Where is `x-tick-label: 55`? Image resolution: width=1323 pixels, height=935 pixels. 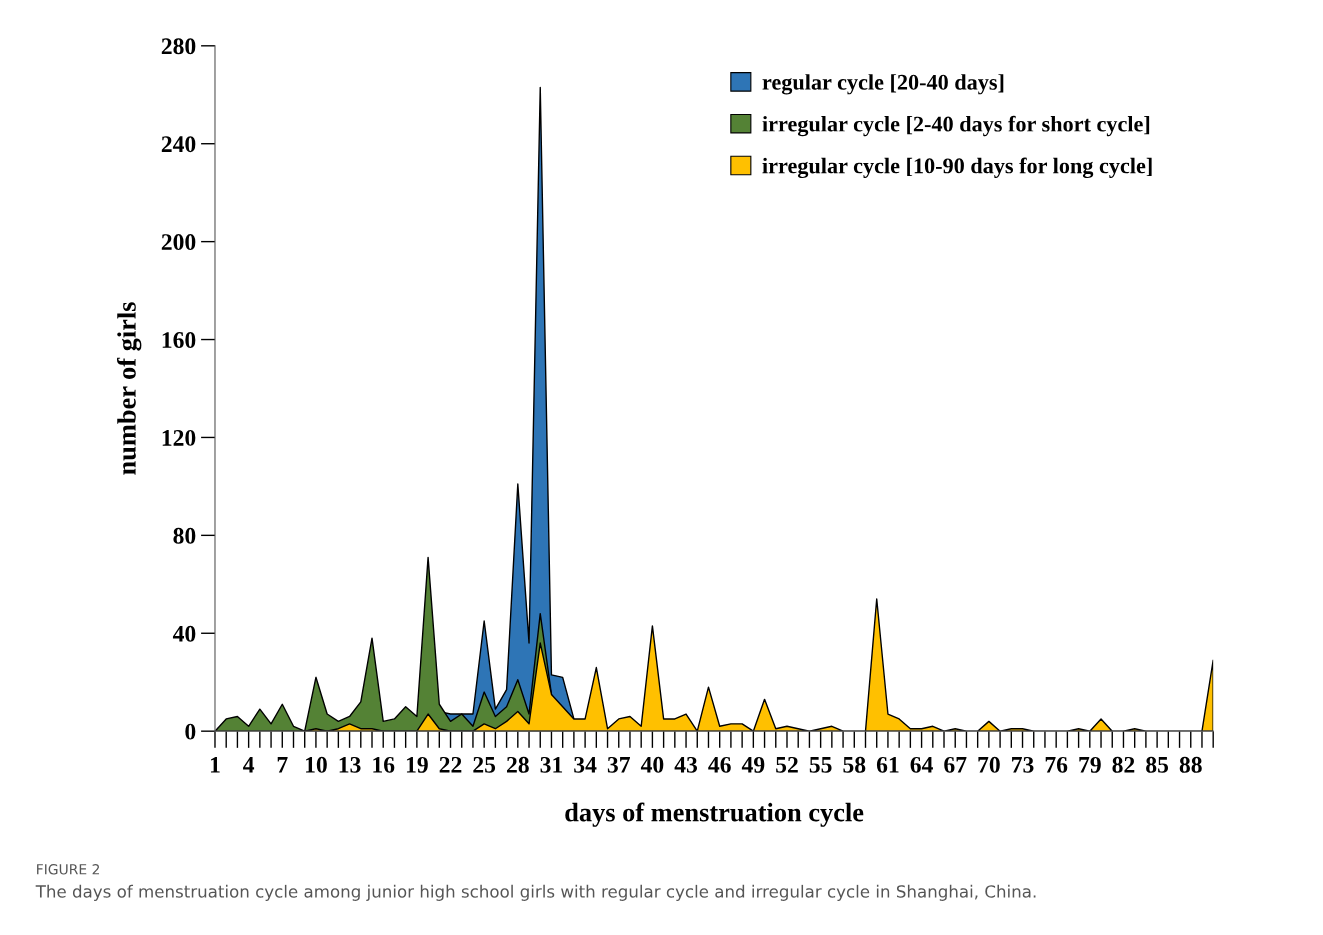
x-tick-label: 55 is located at coordinates (820, 765).